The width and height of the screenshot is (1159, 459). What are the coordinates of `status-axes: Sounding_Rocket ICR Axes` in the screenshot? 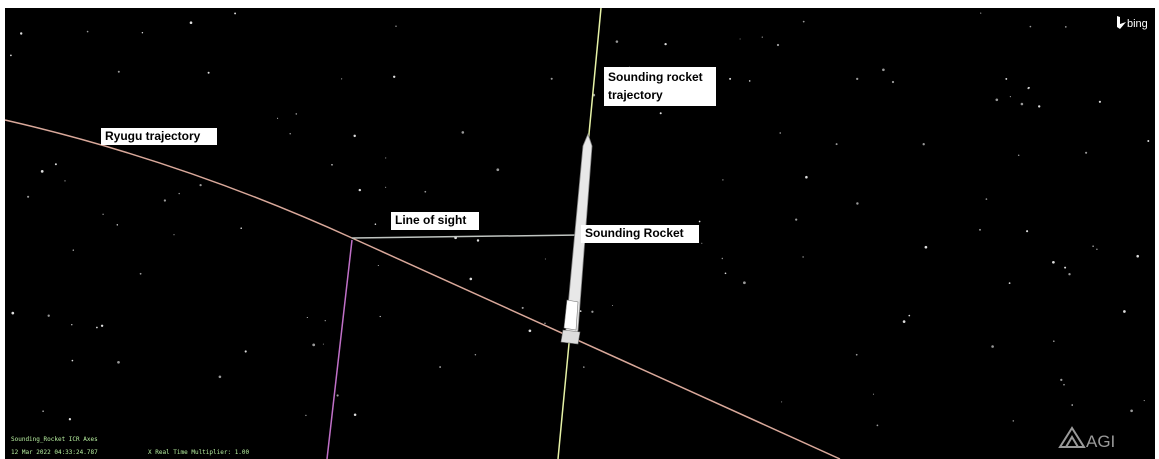 It's located at (54, 439).